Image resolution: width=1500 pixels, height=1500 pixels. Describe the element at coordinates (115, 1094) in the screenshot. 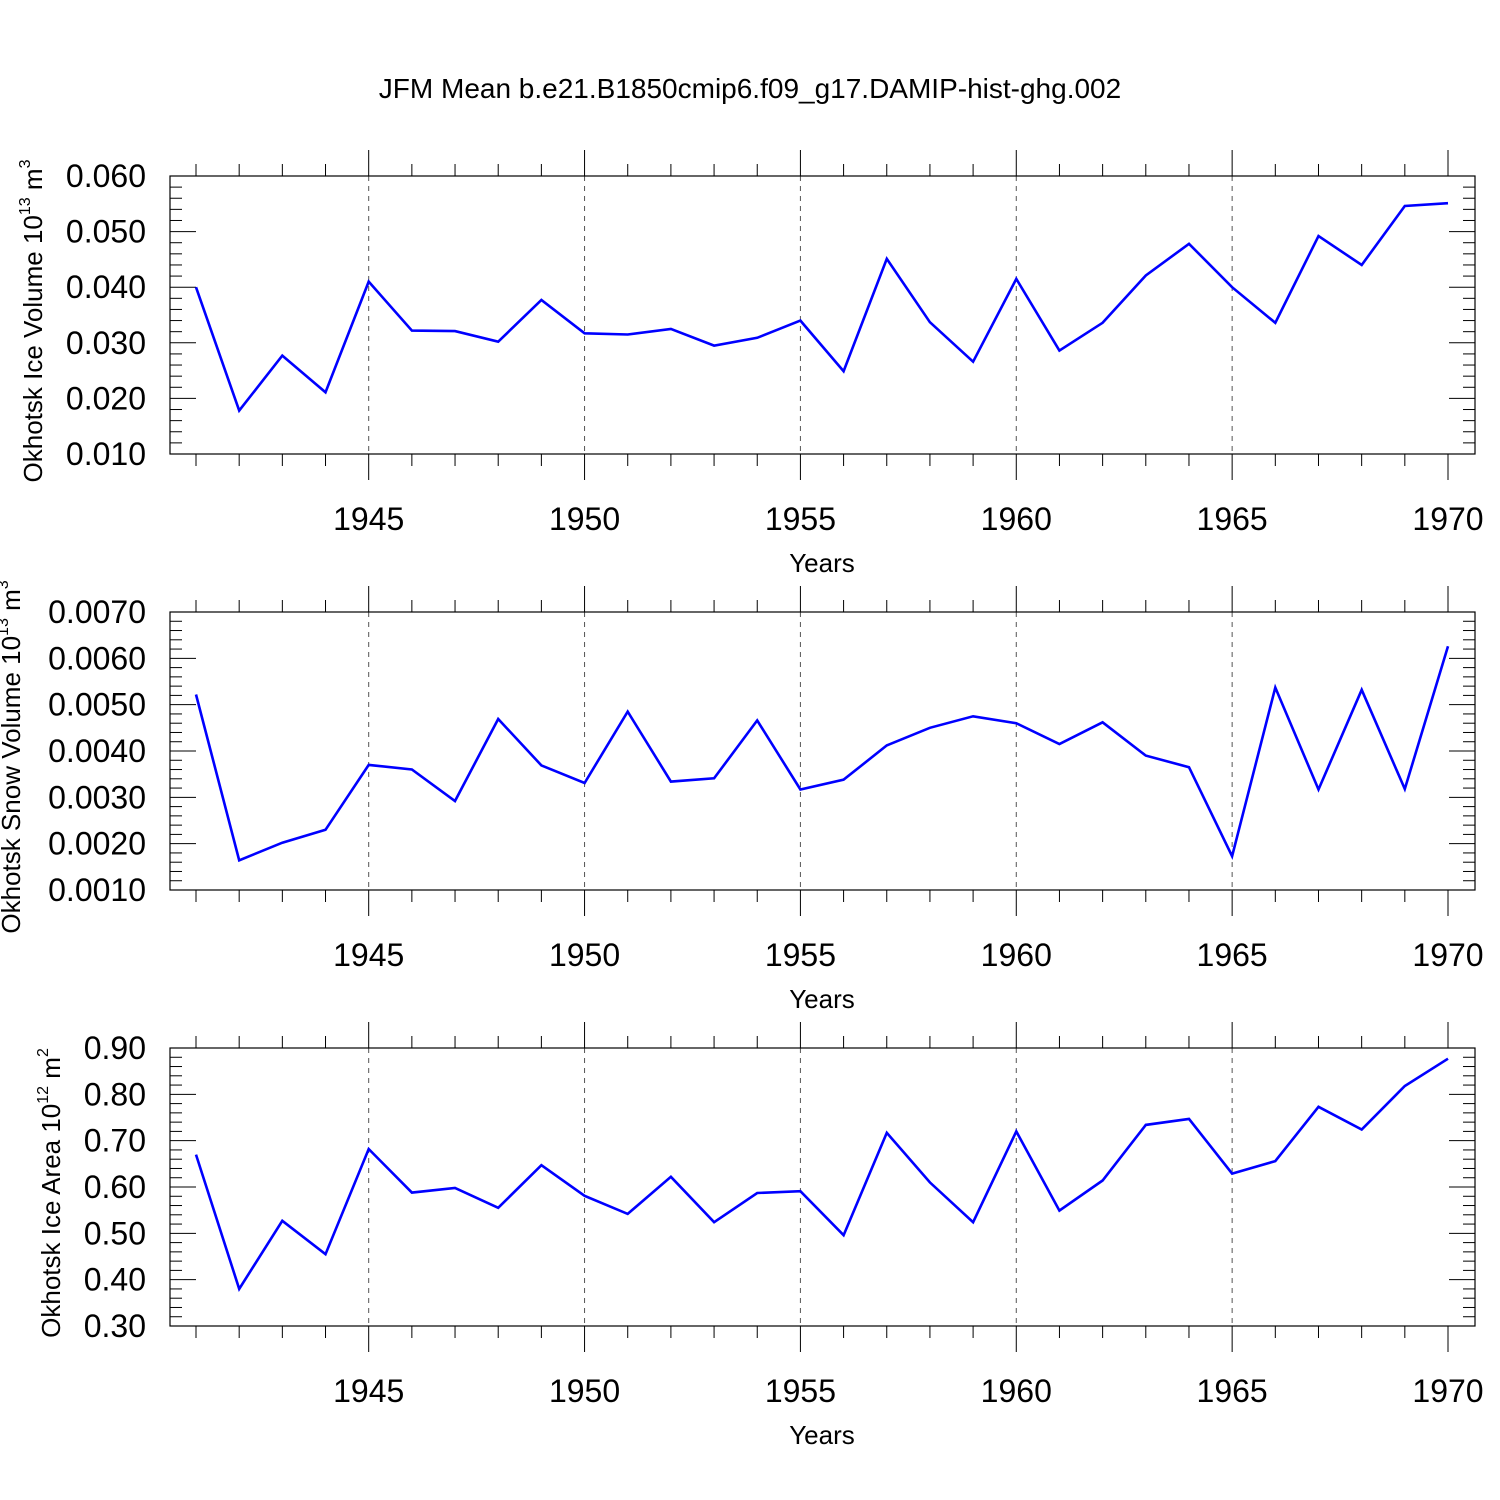

I see `y-tick-label: 0.80` at that location.